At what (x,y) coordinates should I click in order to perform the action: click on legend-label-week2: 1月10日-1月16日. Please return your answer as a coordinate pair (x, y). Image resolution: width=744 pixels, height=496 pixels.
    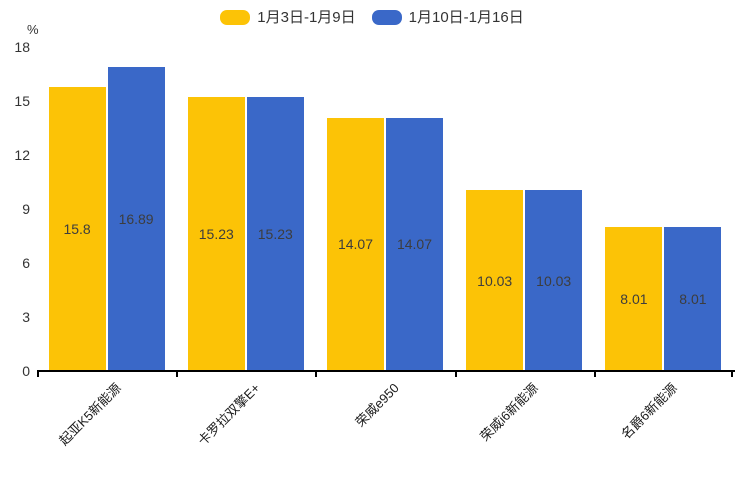
    Looking at the image, I should click on (466, 17).